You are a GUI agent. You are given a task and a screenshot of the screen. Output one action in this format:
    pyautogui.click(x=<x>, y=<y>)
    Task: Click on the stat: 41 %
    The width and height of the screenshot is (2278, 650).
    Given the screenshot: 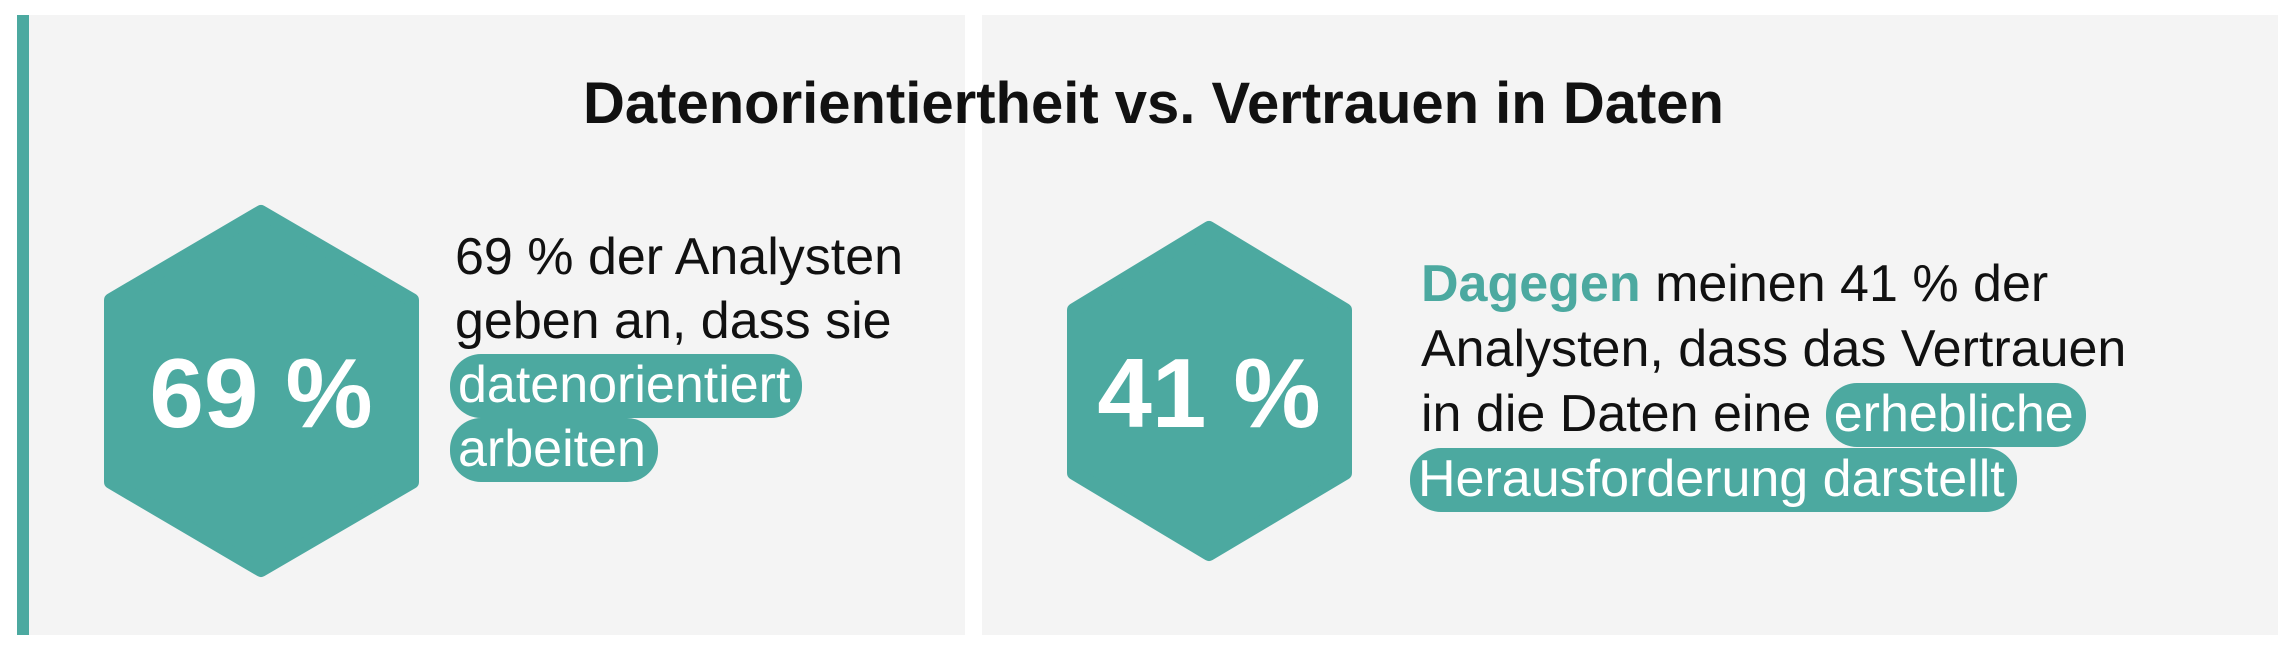 What is the action you would take?
    pyautogui.click(x=1209, y=393)
    